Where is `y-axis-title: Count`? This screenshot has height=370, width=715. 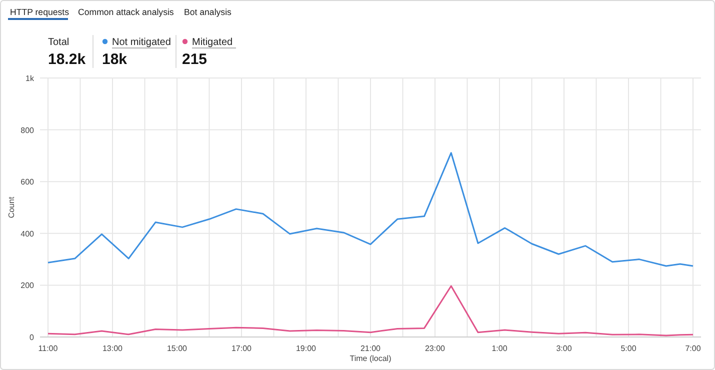 y-axis-title: Count is located at coordinates (11, 207).